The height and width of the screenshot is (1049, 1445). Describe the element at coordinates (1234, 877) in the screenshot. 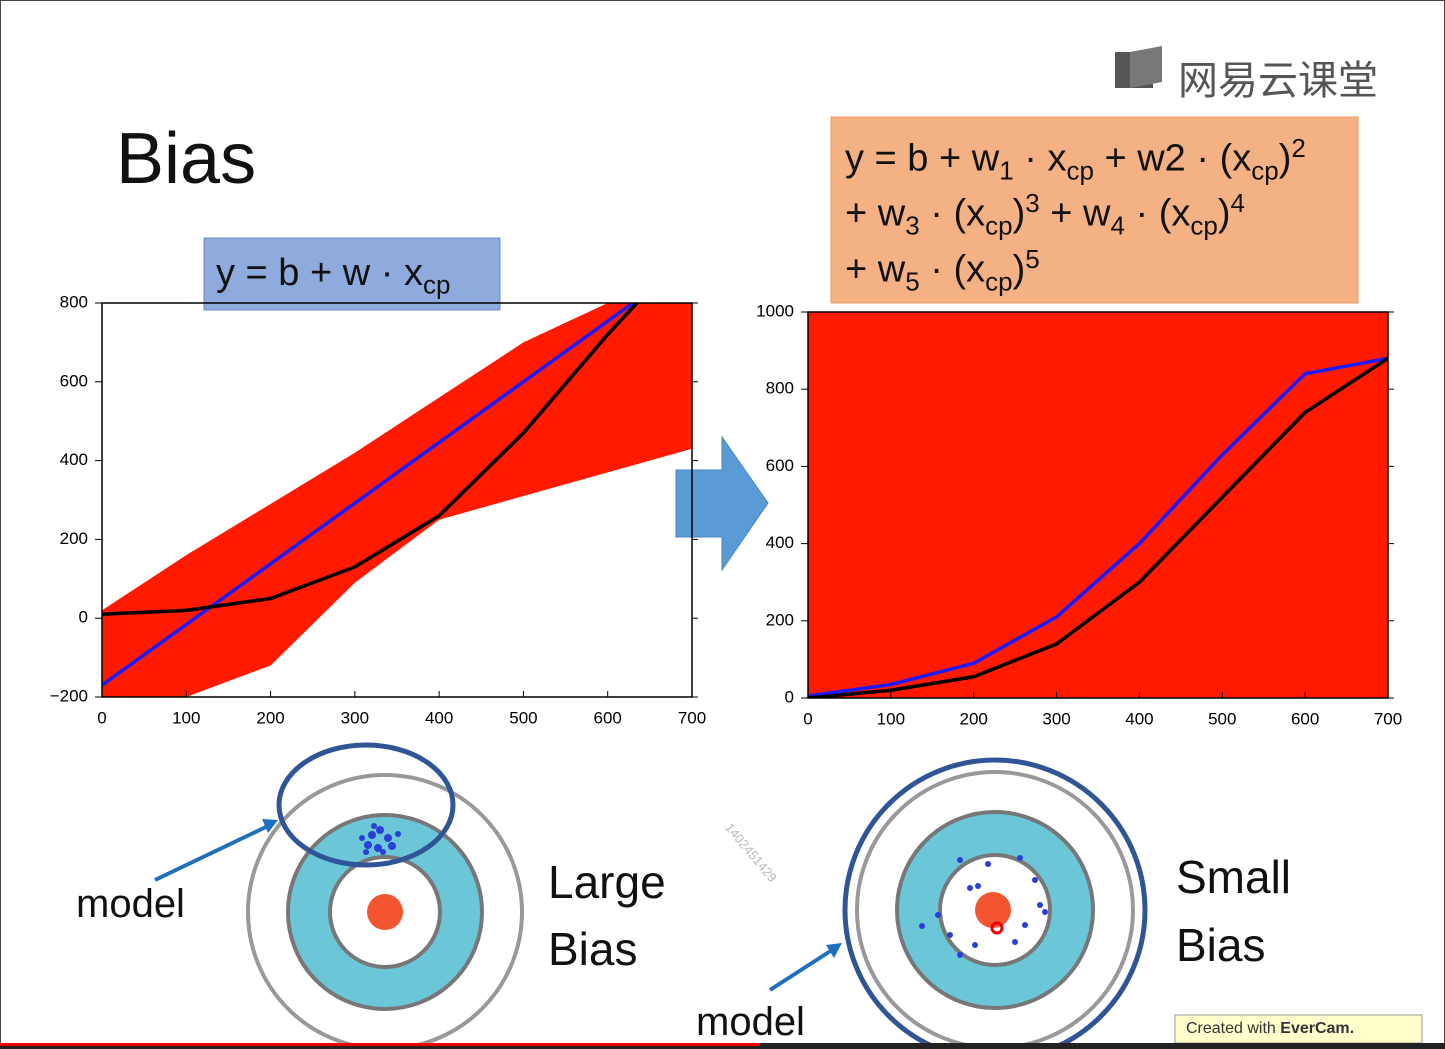

I see `label: Small` at that location.